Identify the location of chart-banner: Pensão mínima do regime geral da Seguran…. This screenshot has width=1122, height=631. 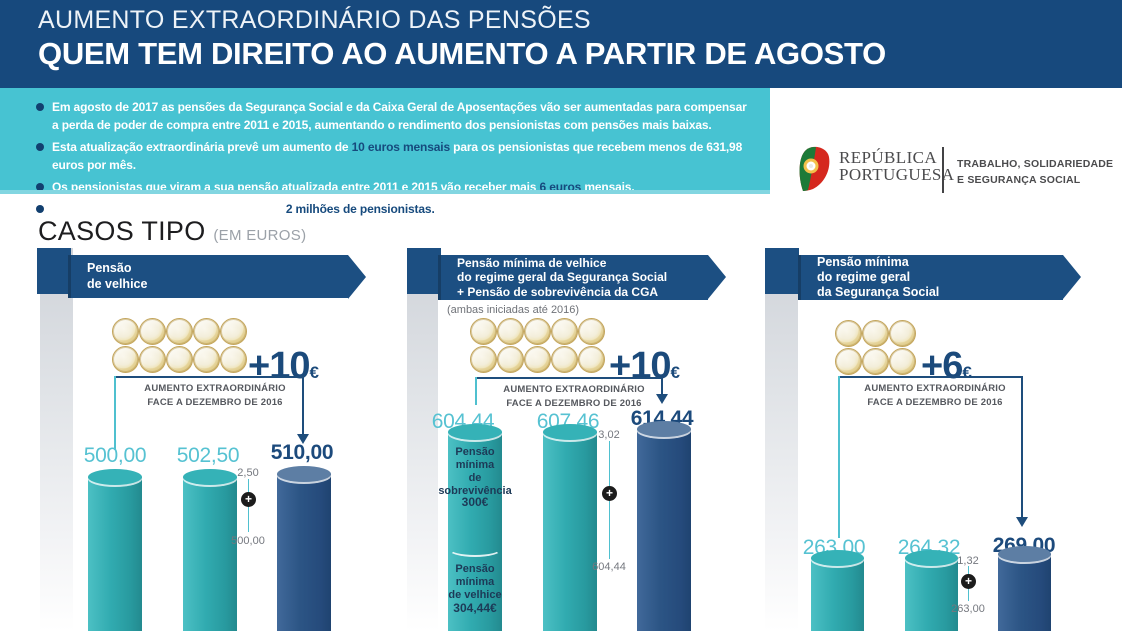
(939, 277).